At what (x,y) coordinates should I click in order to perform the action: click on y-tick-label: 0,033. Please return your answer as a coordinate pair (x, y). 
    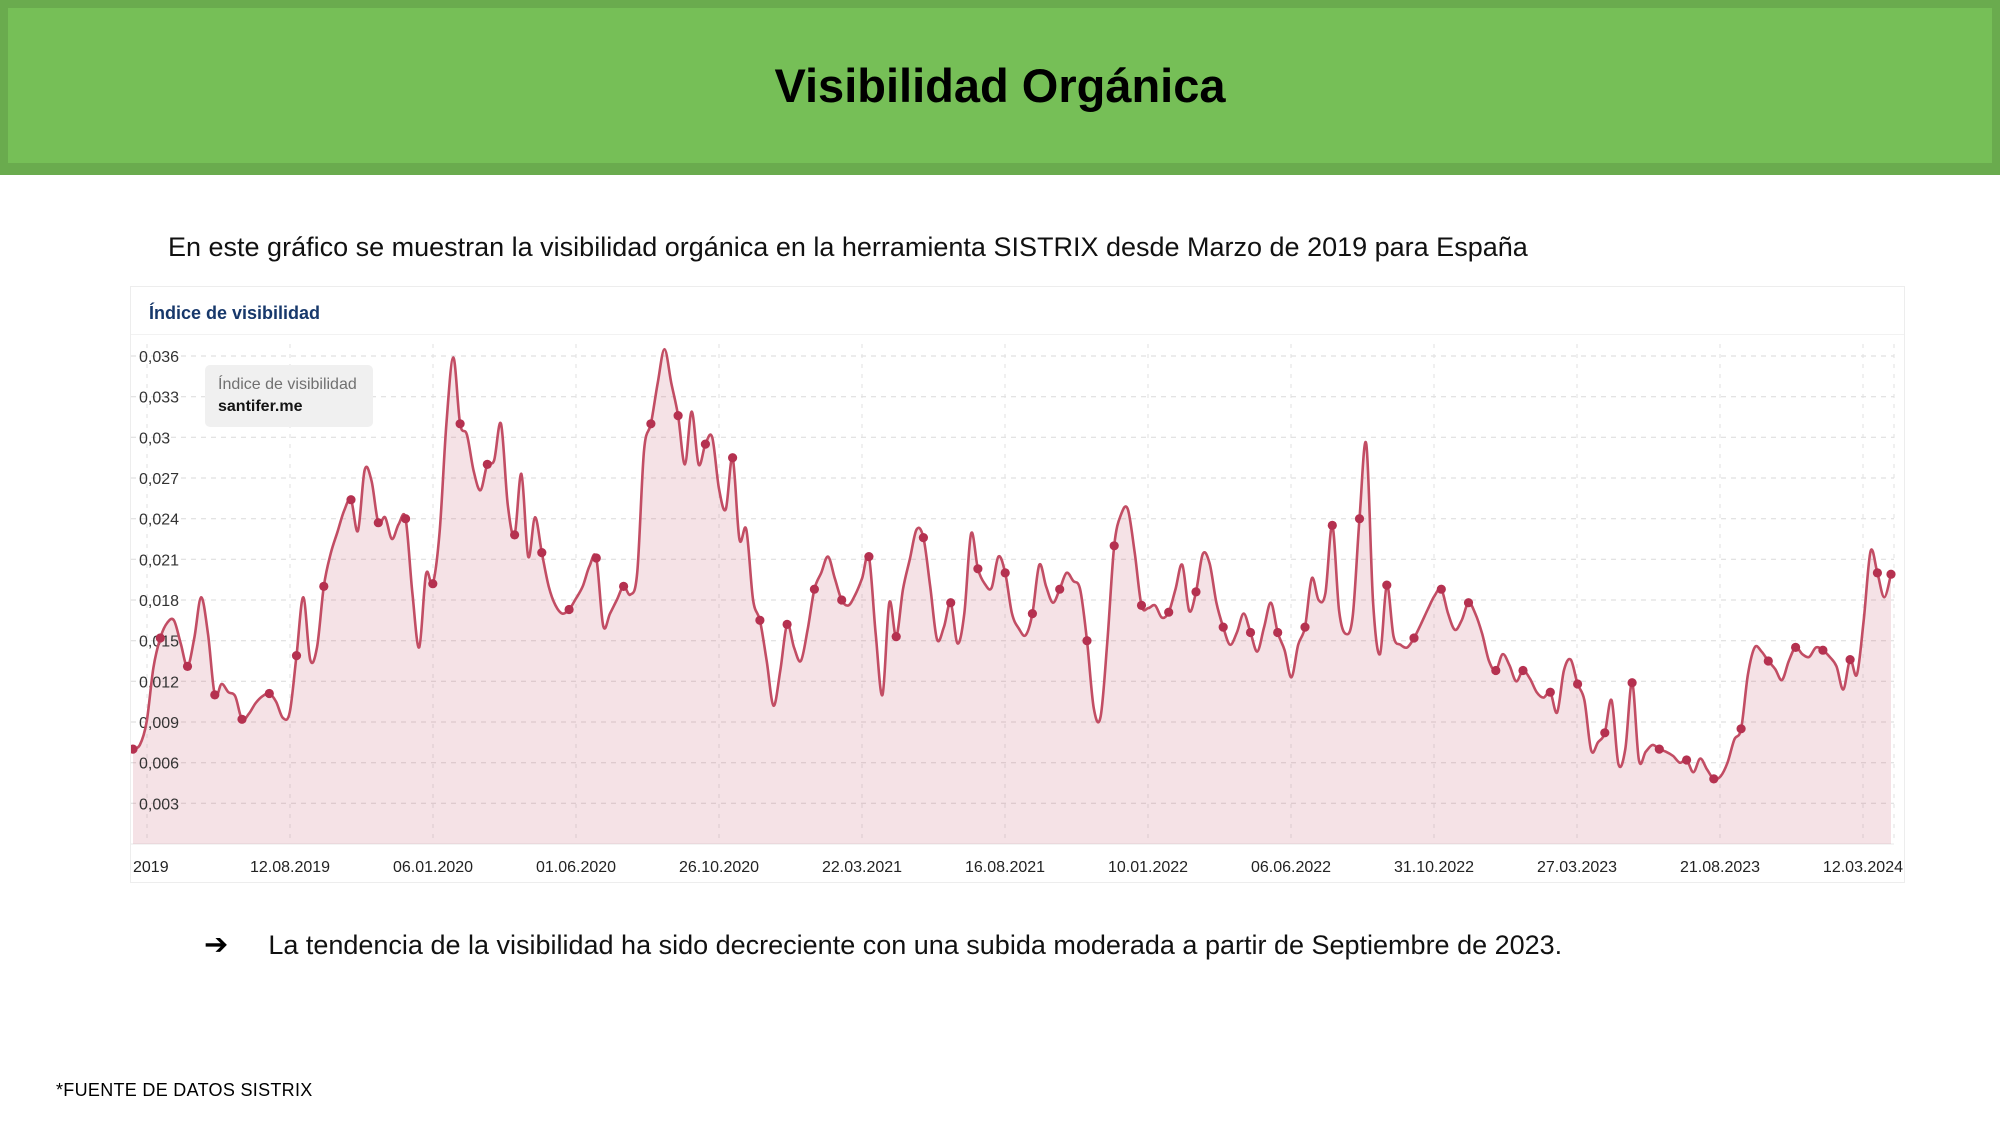
    Looking at the image, I should click on (159, 398).